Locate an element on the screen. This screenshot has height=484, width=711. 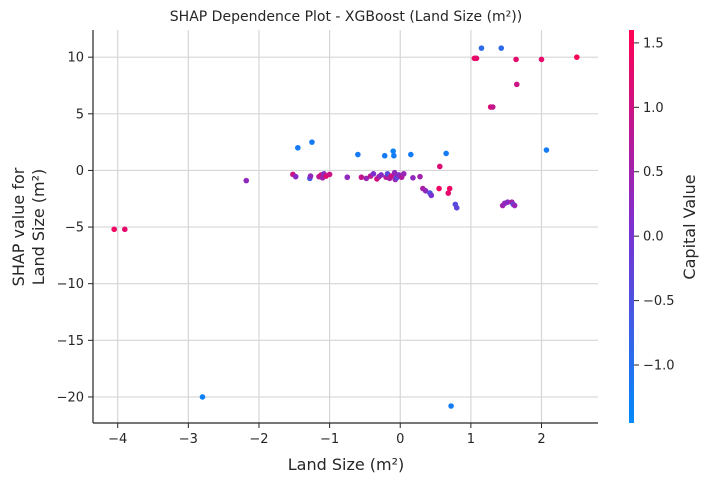
y-tick-label: −10 is located at coordinates (70, 284).